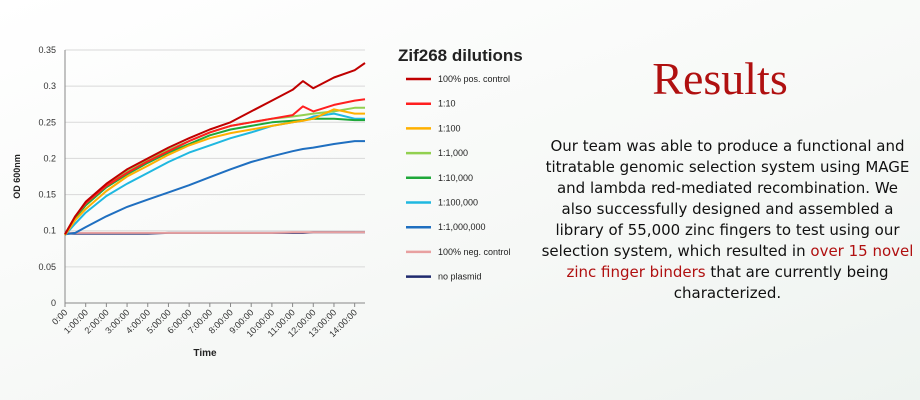 The height and width of the screenshot is (400, 920). I want to click on y-axis-label: OD 600nm, so click(17, 176).